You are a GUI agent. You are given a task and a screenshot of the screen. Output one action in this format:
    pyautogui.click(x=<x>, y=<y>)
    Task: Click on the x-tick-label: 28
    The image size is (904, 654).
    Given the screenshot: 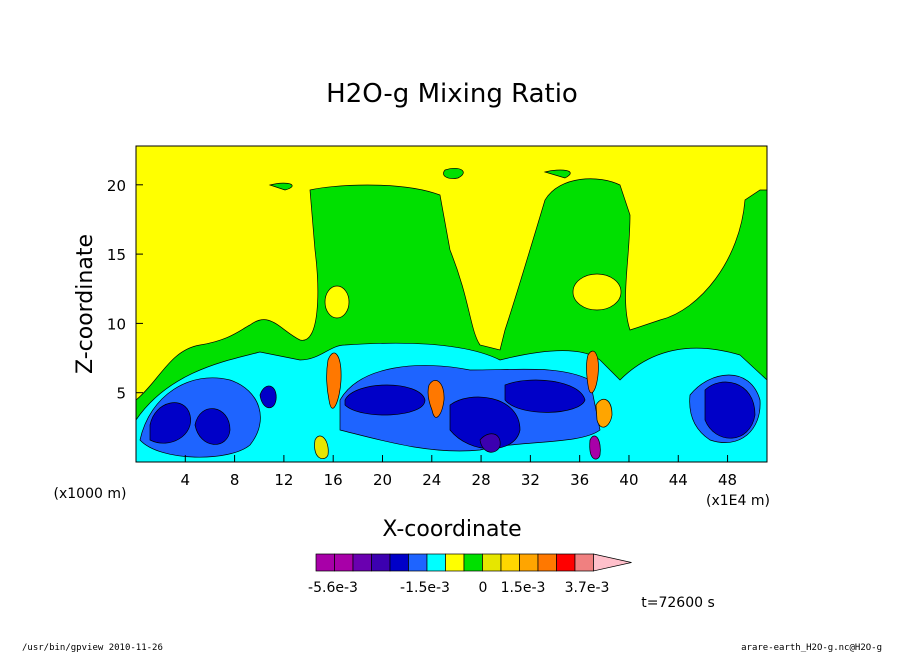 What is the action you would take?
    pyautogui.click(x=481, y=480)
    